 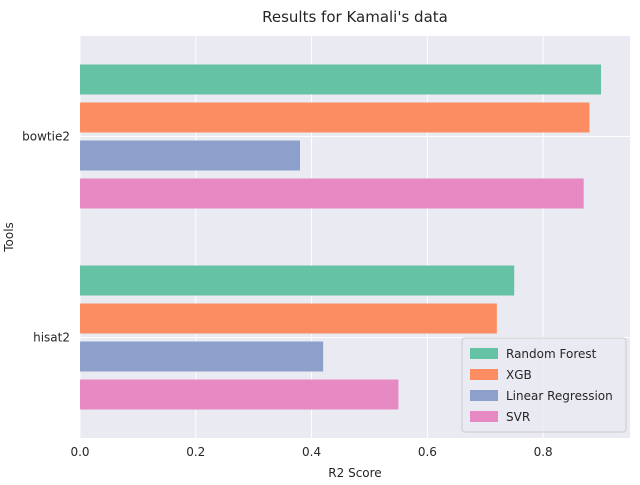 I want to click on bar-hisat2-random-forest, so click(x=297, y=280).